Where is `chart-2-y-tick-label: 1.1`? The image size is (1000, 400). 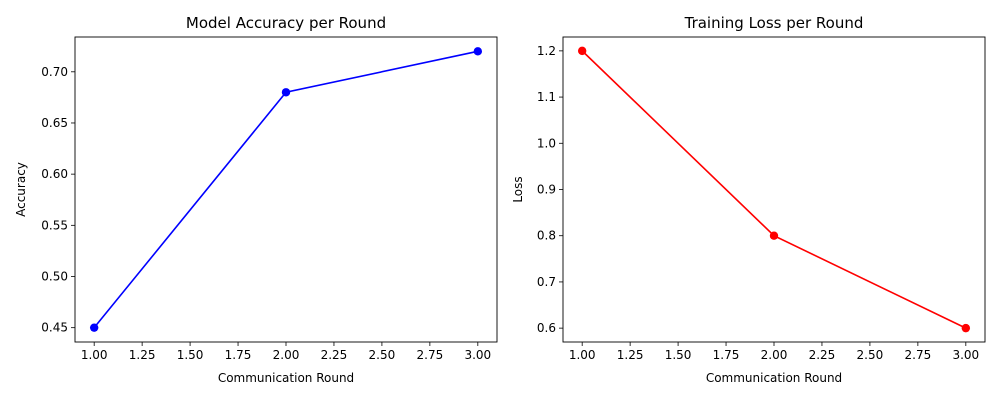 chart-2-y-tick-label: 1.1 is located at coordinates (546, 97).